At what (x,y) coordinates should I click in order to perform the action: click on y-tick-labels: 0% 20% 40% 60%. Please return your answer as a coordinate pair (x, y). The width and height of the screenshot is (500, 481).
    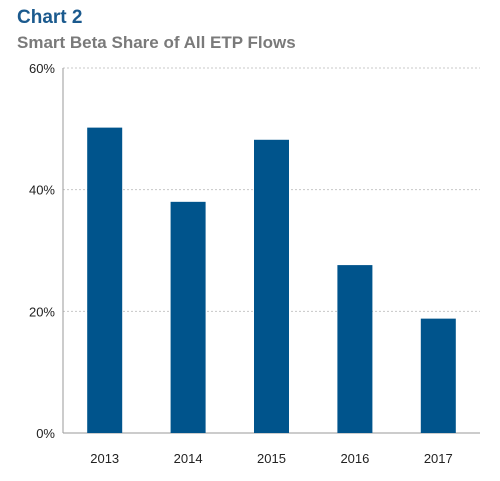
    Looking at the image, I should click on (42, 251).